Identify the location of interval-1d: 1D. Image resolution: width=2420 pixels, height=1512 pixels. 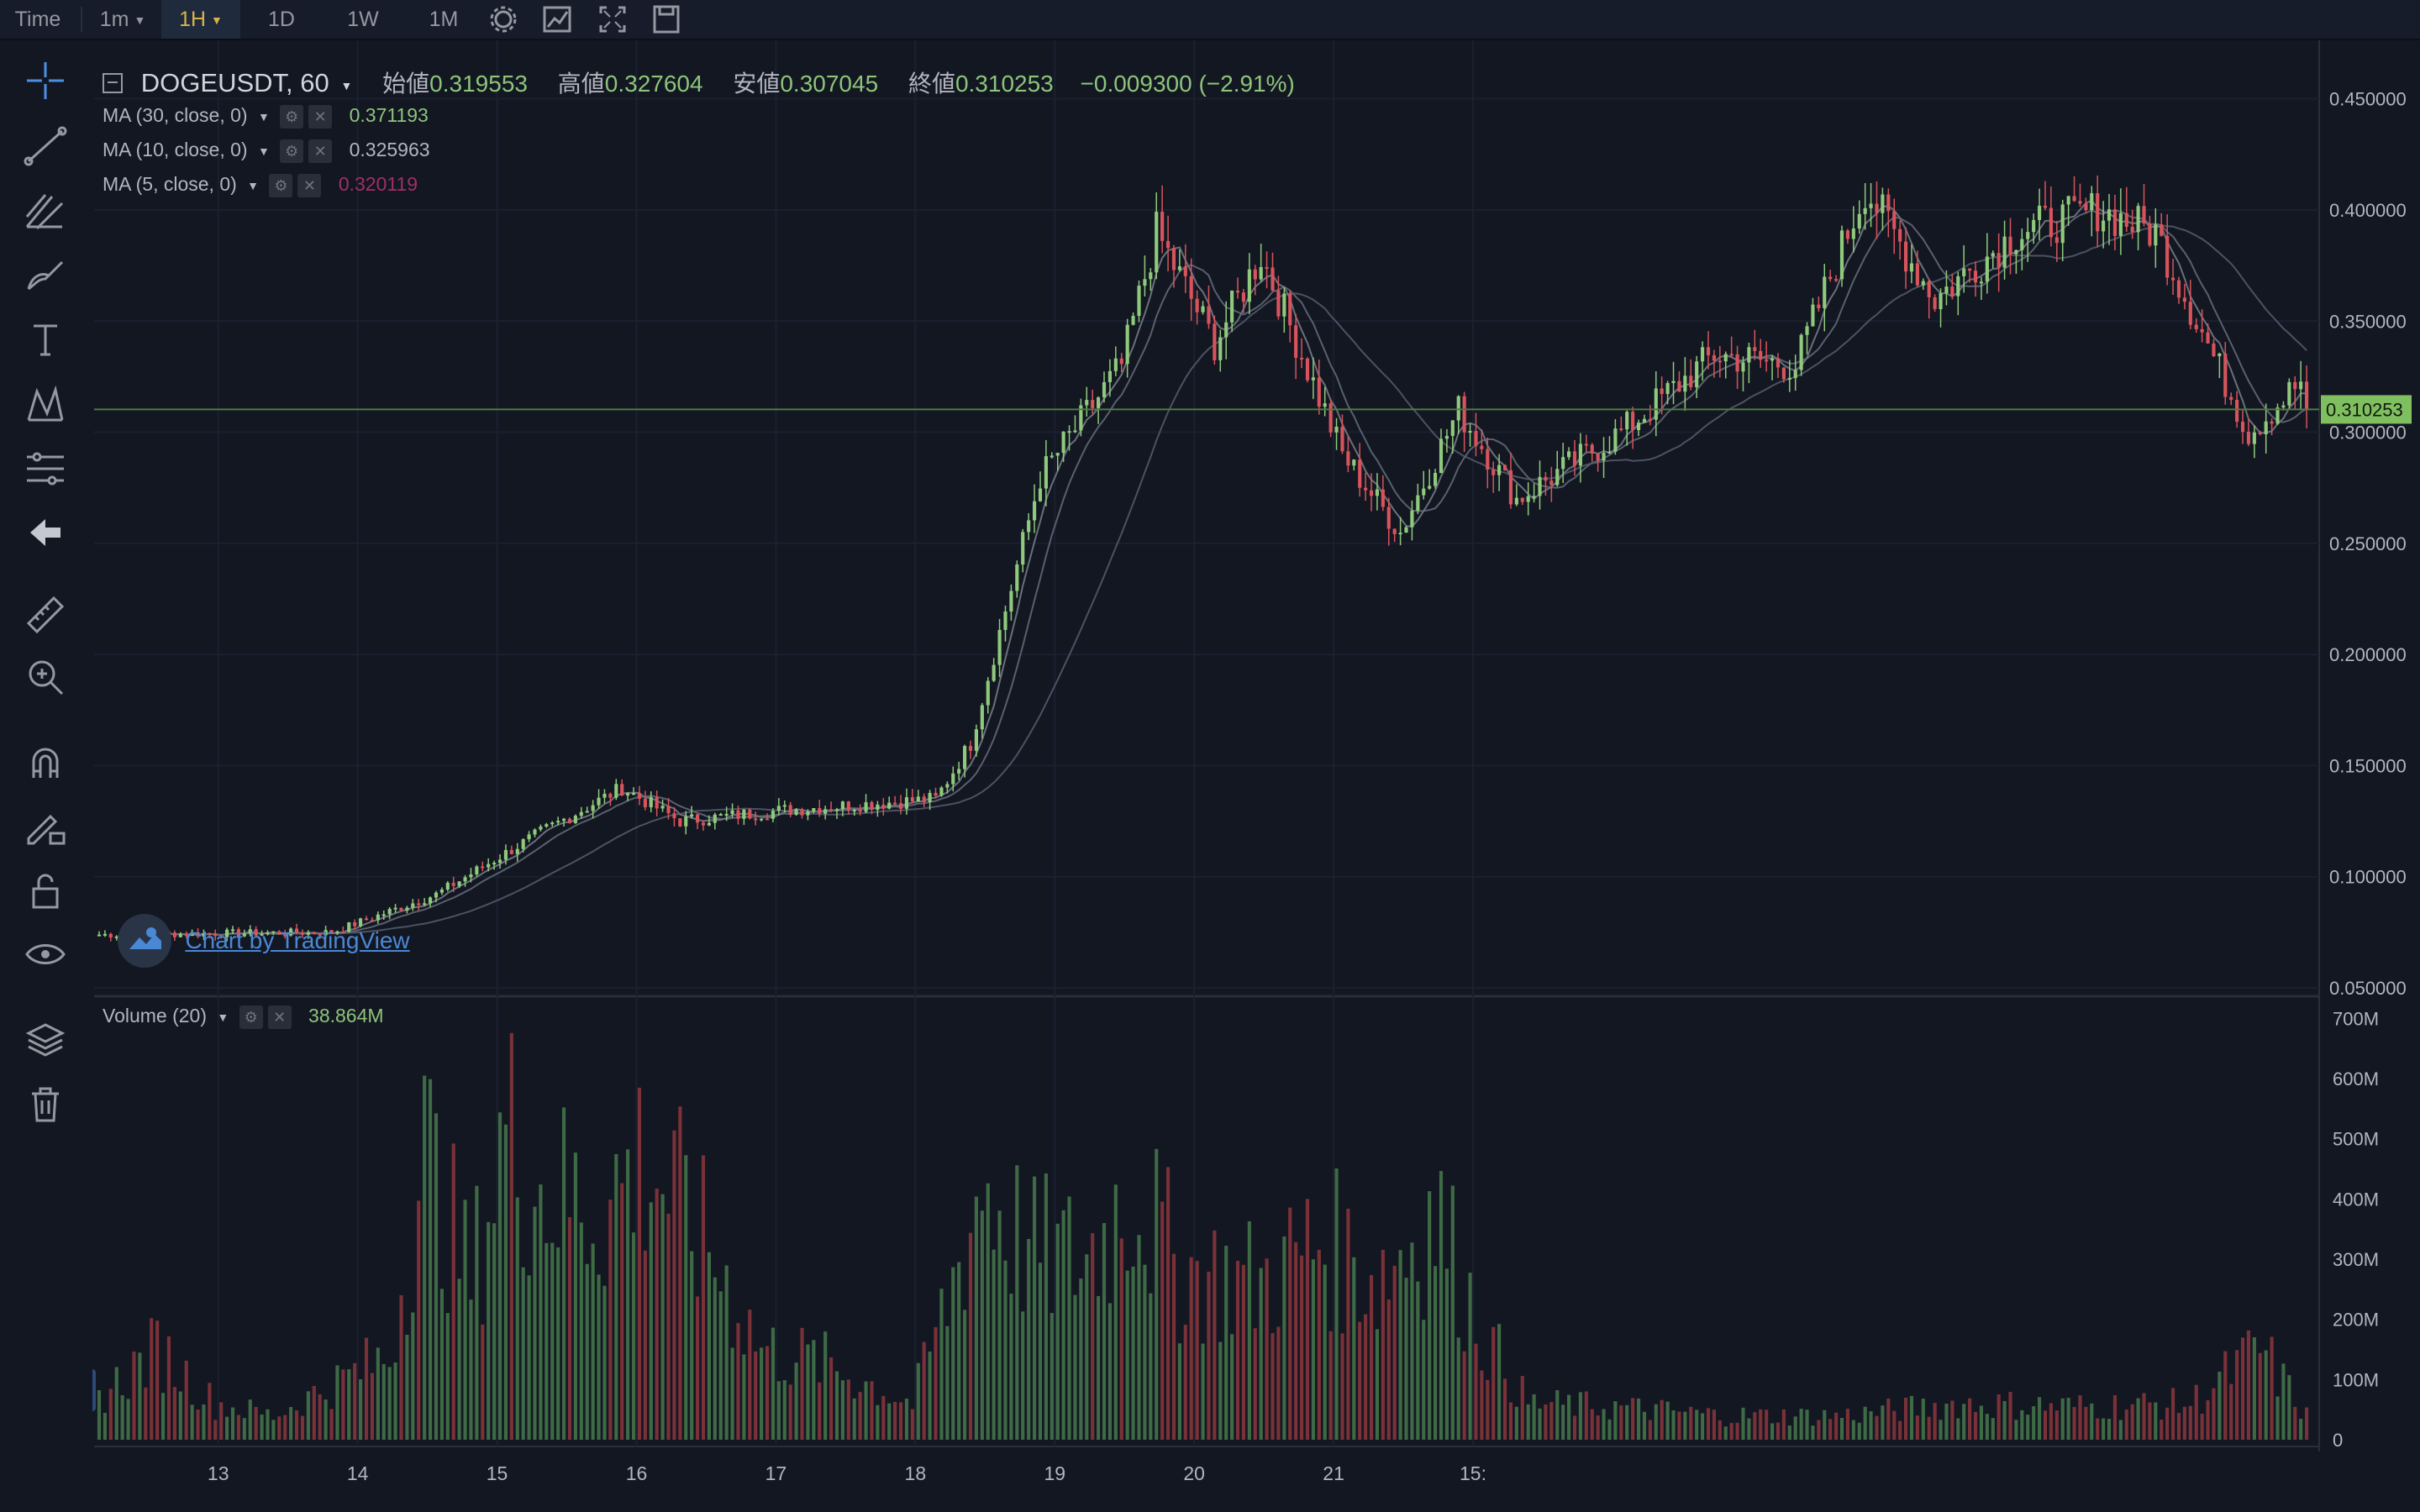
(281, 19).